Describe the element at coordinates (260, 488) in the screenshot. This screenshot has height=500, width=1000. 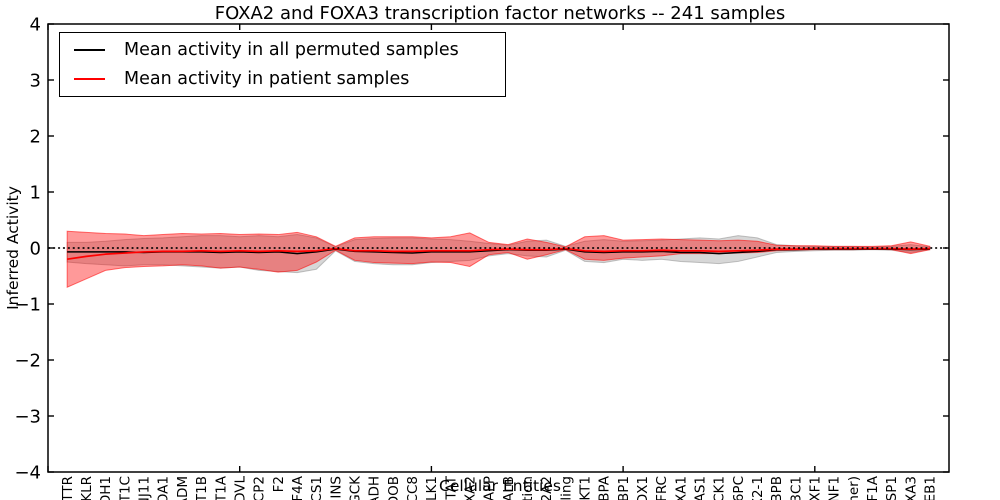
I see `x-tick-label: UCP2` at that location.